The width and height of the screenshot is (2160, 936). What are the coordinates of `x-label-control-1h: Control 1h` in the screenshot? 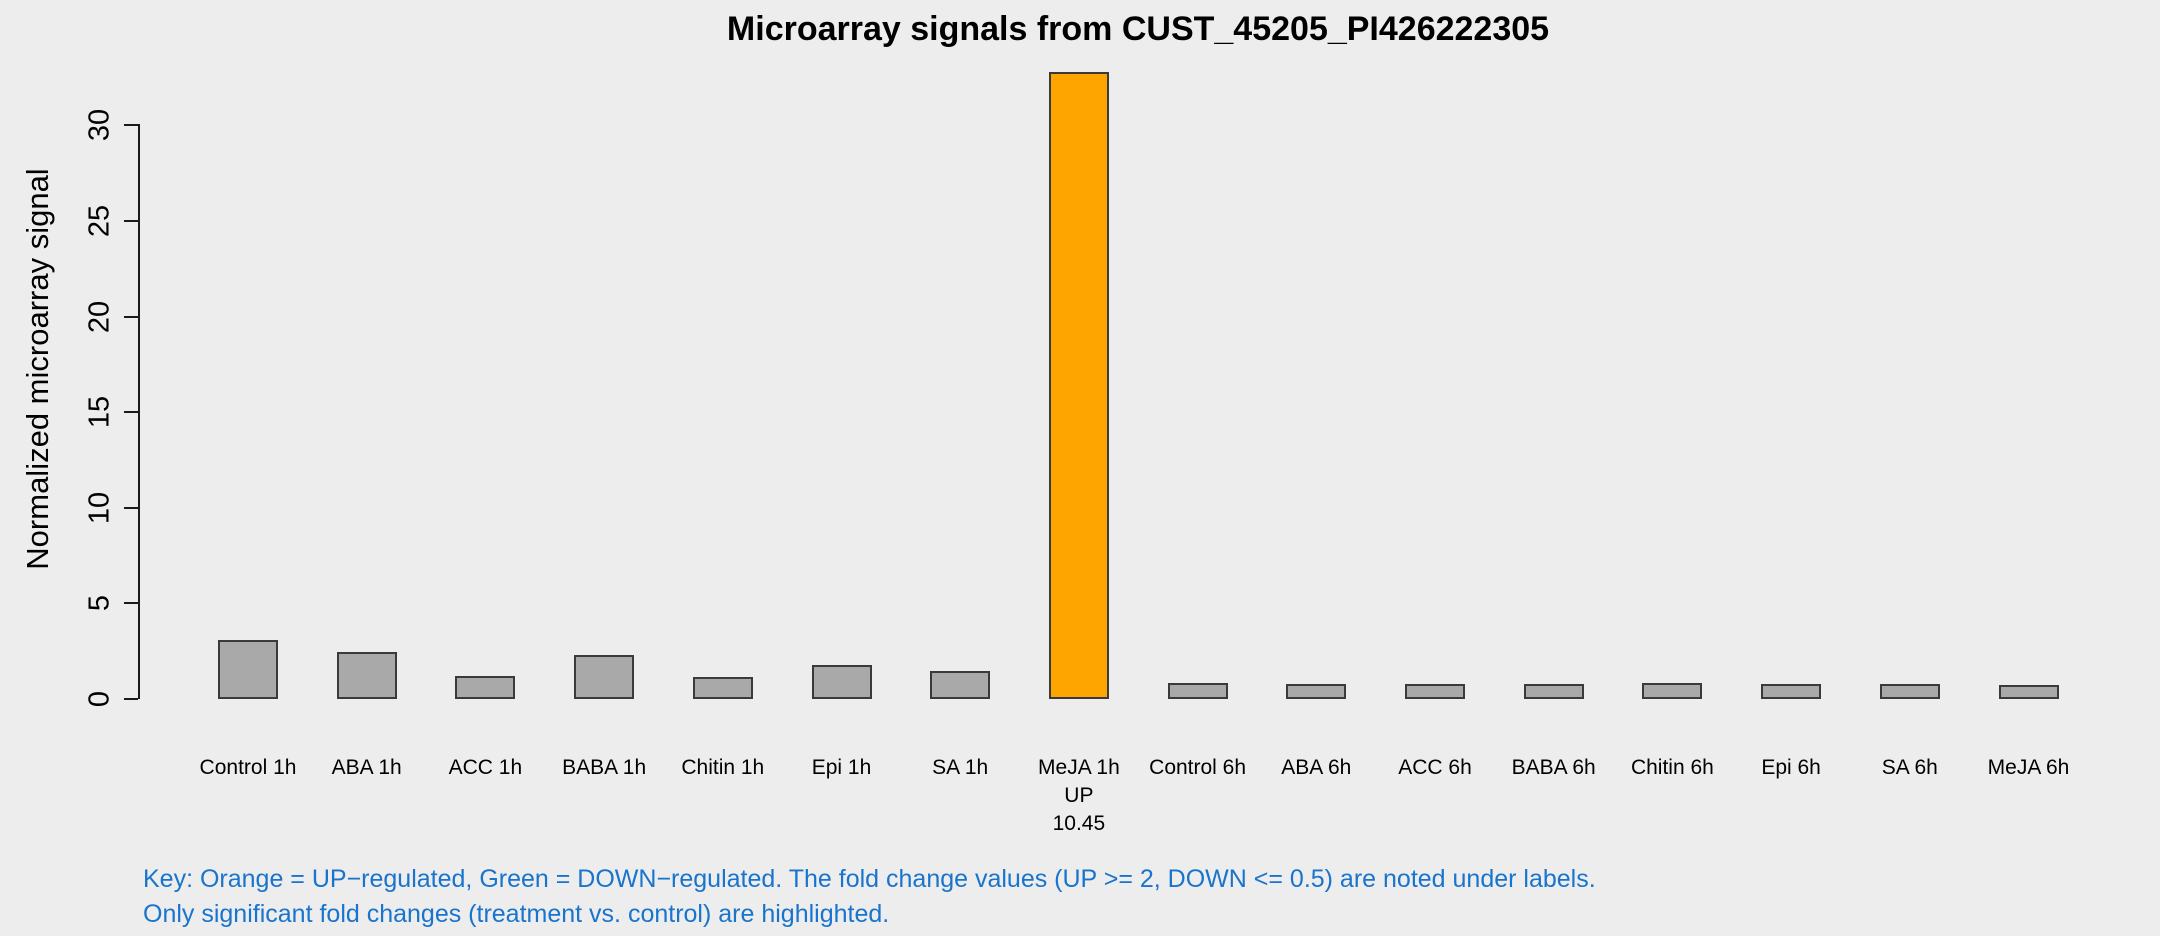 It's located at (248, 767).